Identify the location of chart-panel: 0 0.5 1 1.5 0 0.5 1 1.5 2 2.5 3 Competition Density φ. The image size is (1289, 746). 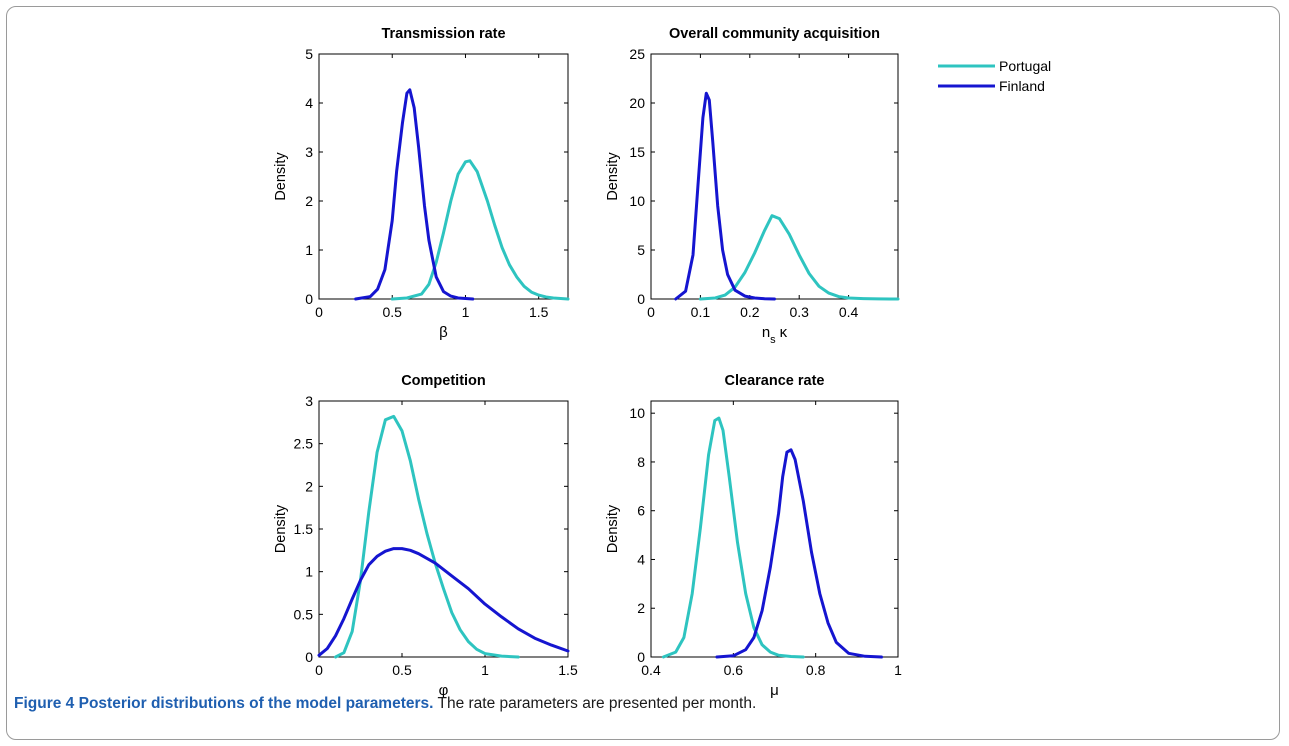
(425, 536).